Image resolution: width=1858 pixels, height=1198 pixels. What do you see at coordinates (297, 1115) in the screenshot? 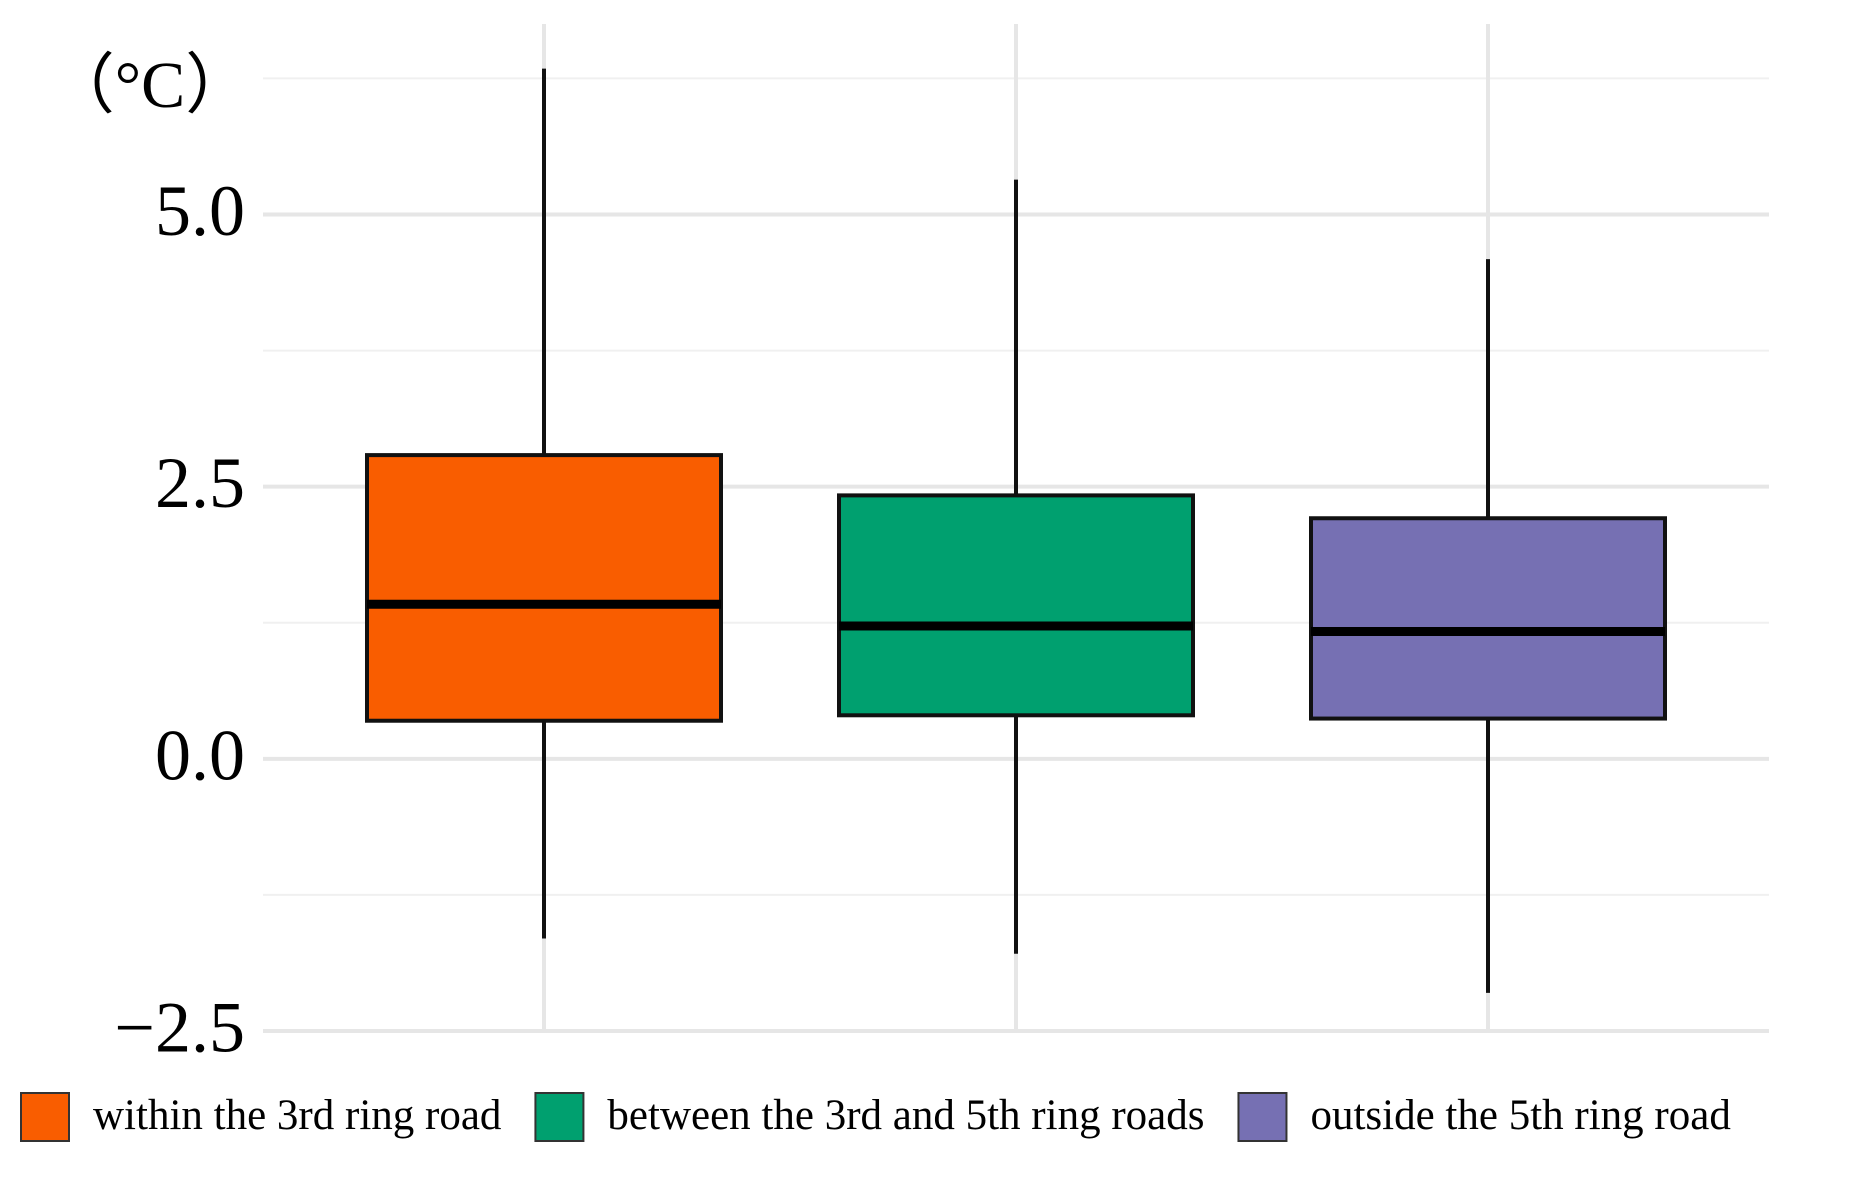
I see `legend-label: within the 3rd ring road` at bounding box center [297, 1115].